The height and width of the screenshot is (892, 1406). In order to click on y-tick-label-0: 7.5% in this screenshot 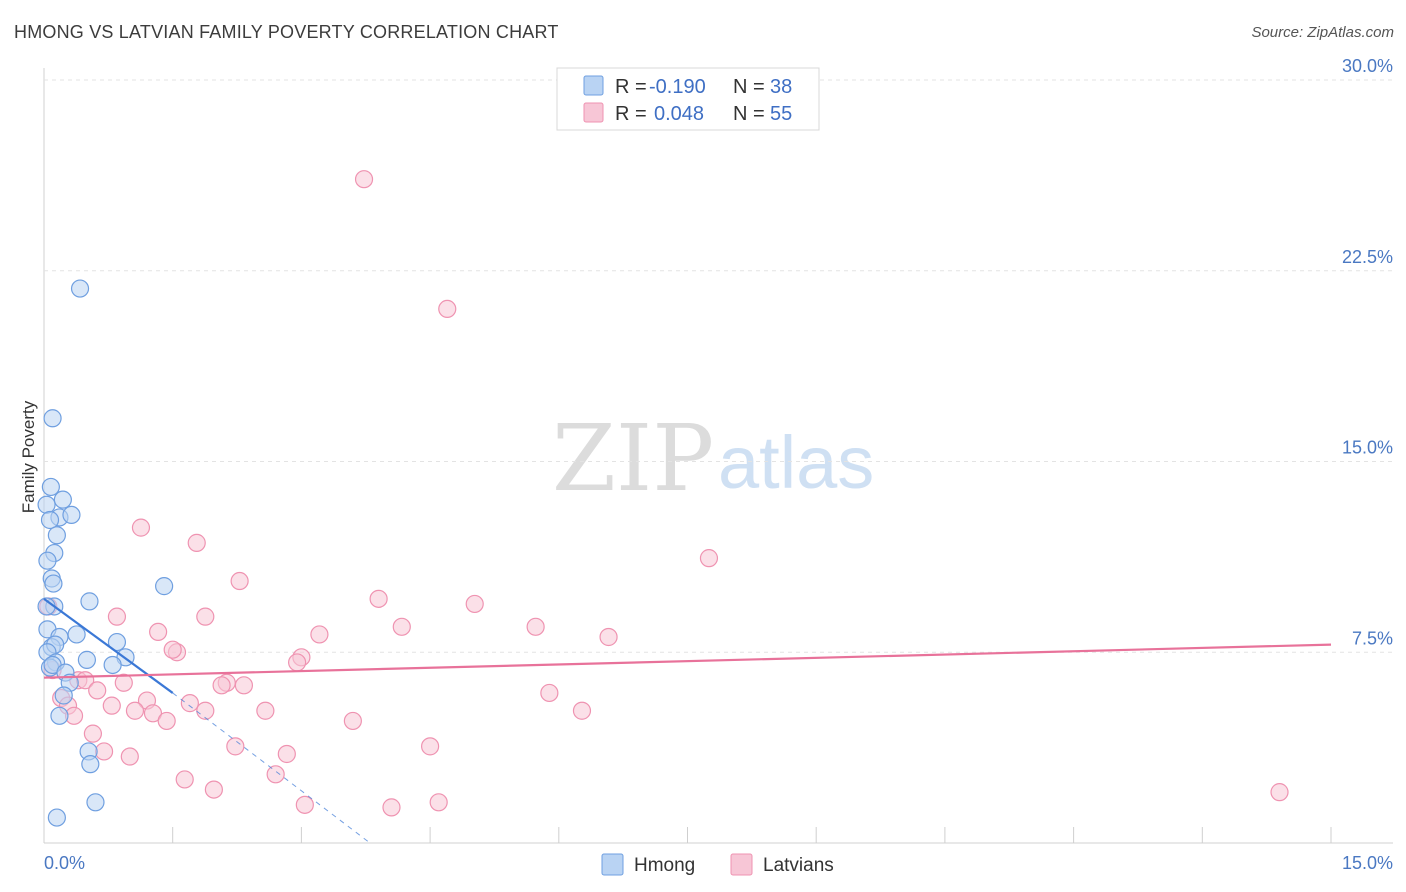, I will do `click(1372, 638)`.